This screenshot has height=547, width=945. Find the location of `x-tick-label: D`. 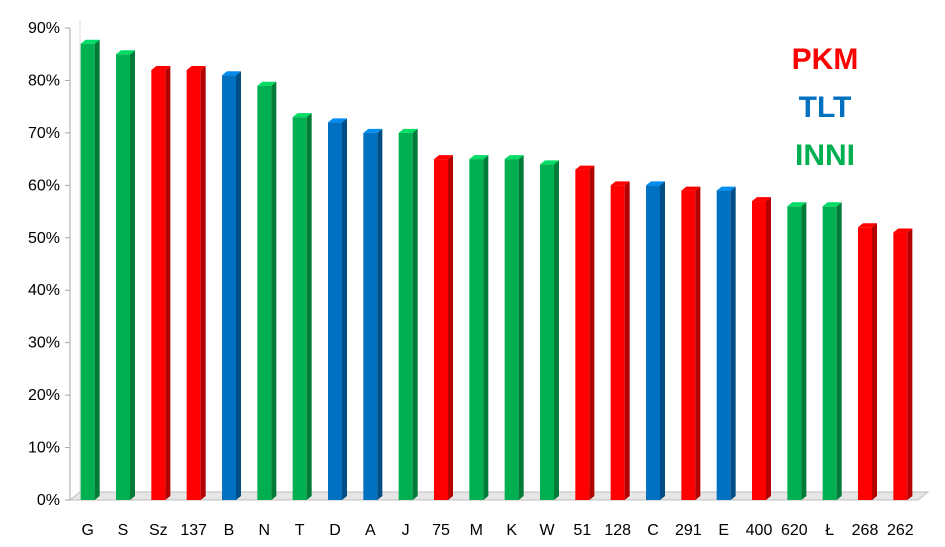

x-tick-label: D is located at coordinates (335, 530).